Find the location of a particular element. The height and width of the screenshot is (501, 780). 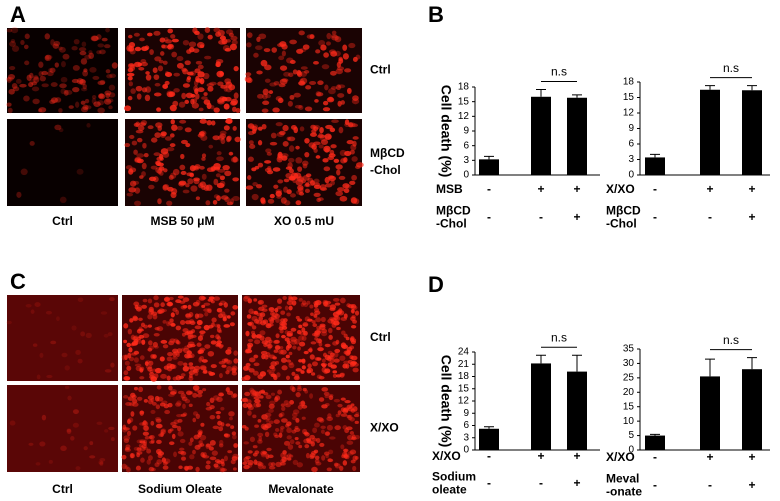

condition-label: oleate is located at coordinates (449, 490).